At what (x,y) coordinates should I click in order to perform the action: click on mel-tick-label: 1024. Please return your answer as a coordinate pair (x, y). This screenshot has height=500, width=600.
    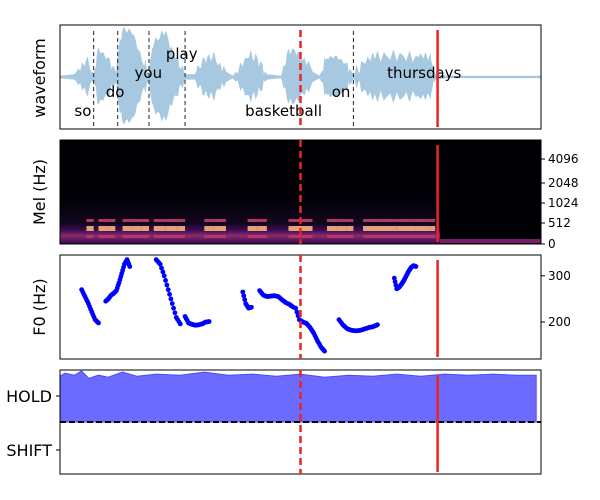
    Looking at the image, I should click on (563, 203).